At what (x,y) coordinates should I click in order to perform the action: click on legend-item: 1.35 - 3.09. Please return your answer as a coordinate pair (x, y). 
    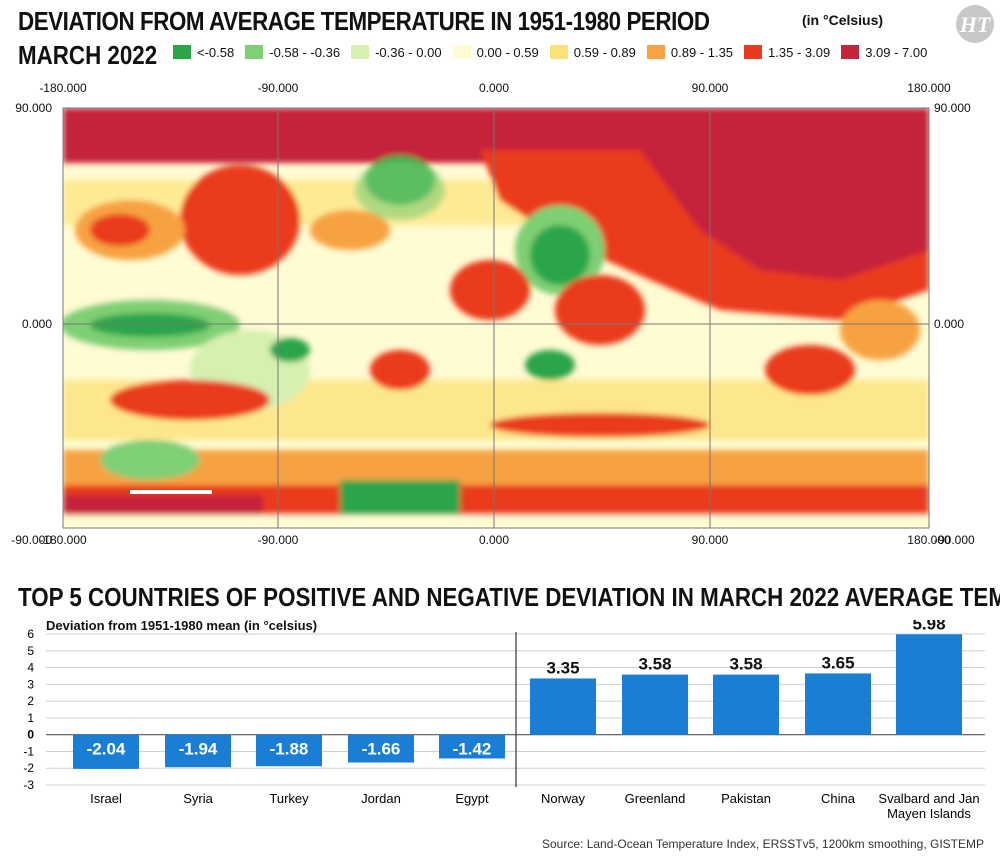
    Looking at the image, I should click on (786, 52).